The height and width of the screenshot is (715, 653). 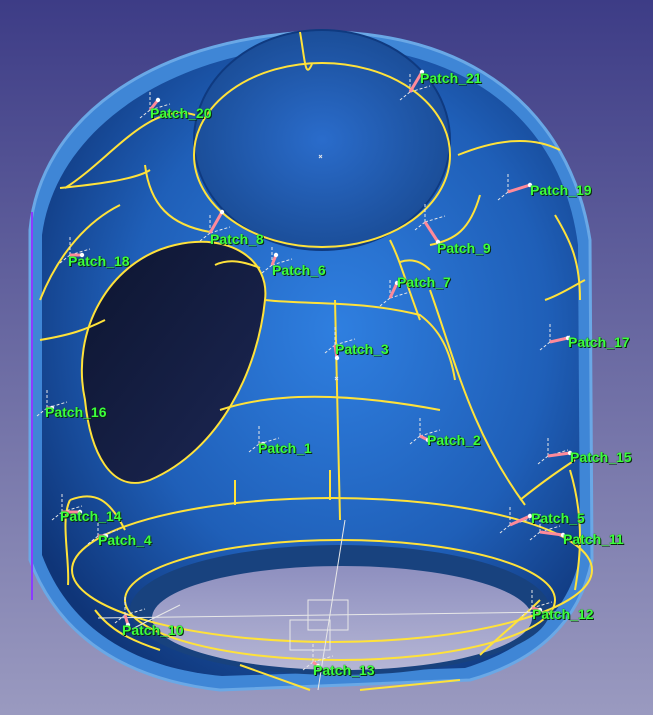 What do you see at coordinates (599, 342) in the screenshot?
I see `patch-17-label: Patch_17` at bounding box center [599, 342].